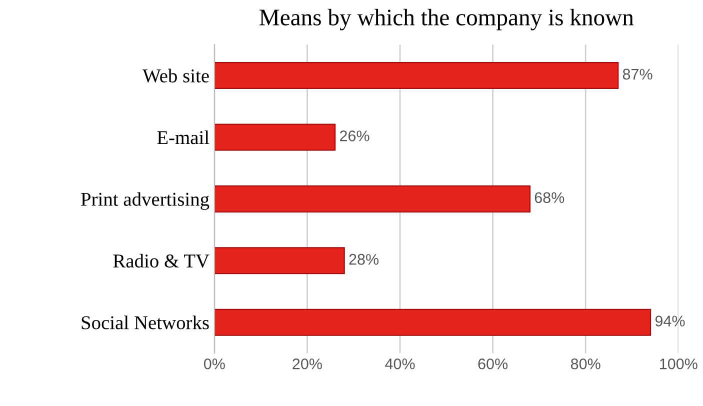  What do you see at coordinates (307, 364) in the screenshot?
I see `x-tick-label: 20%` at bounding box center [307, 364].